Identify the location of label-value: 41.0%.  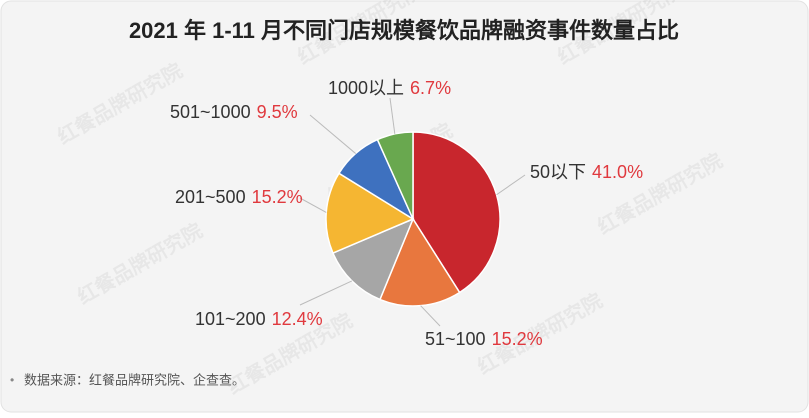
(617, 172).